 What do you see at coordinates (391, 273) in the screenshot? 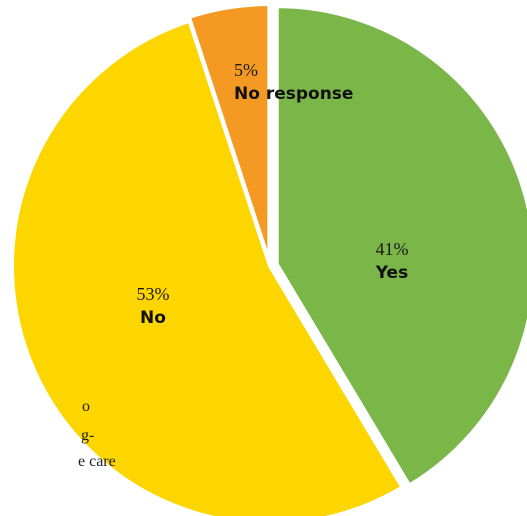
I see `slice-category-yes: Yes` at bounding box center [391, 273].